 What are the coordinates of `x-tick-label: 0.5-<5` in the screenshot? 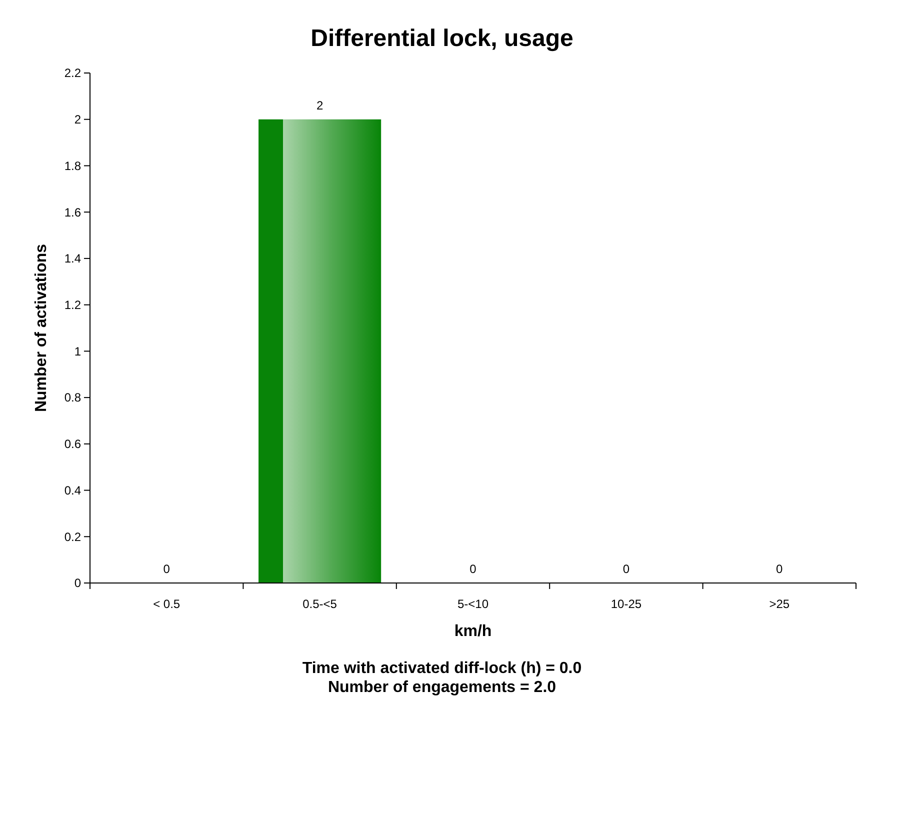 It's located at (320, 604).